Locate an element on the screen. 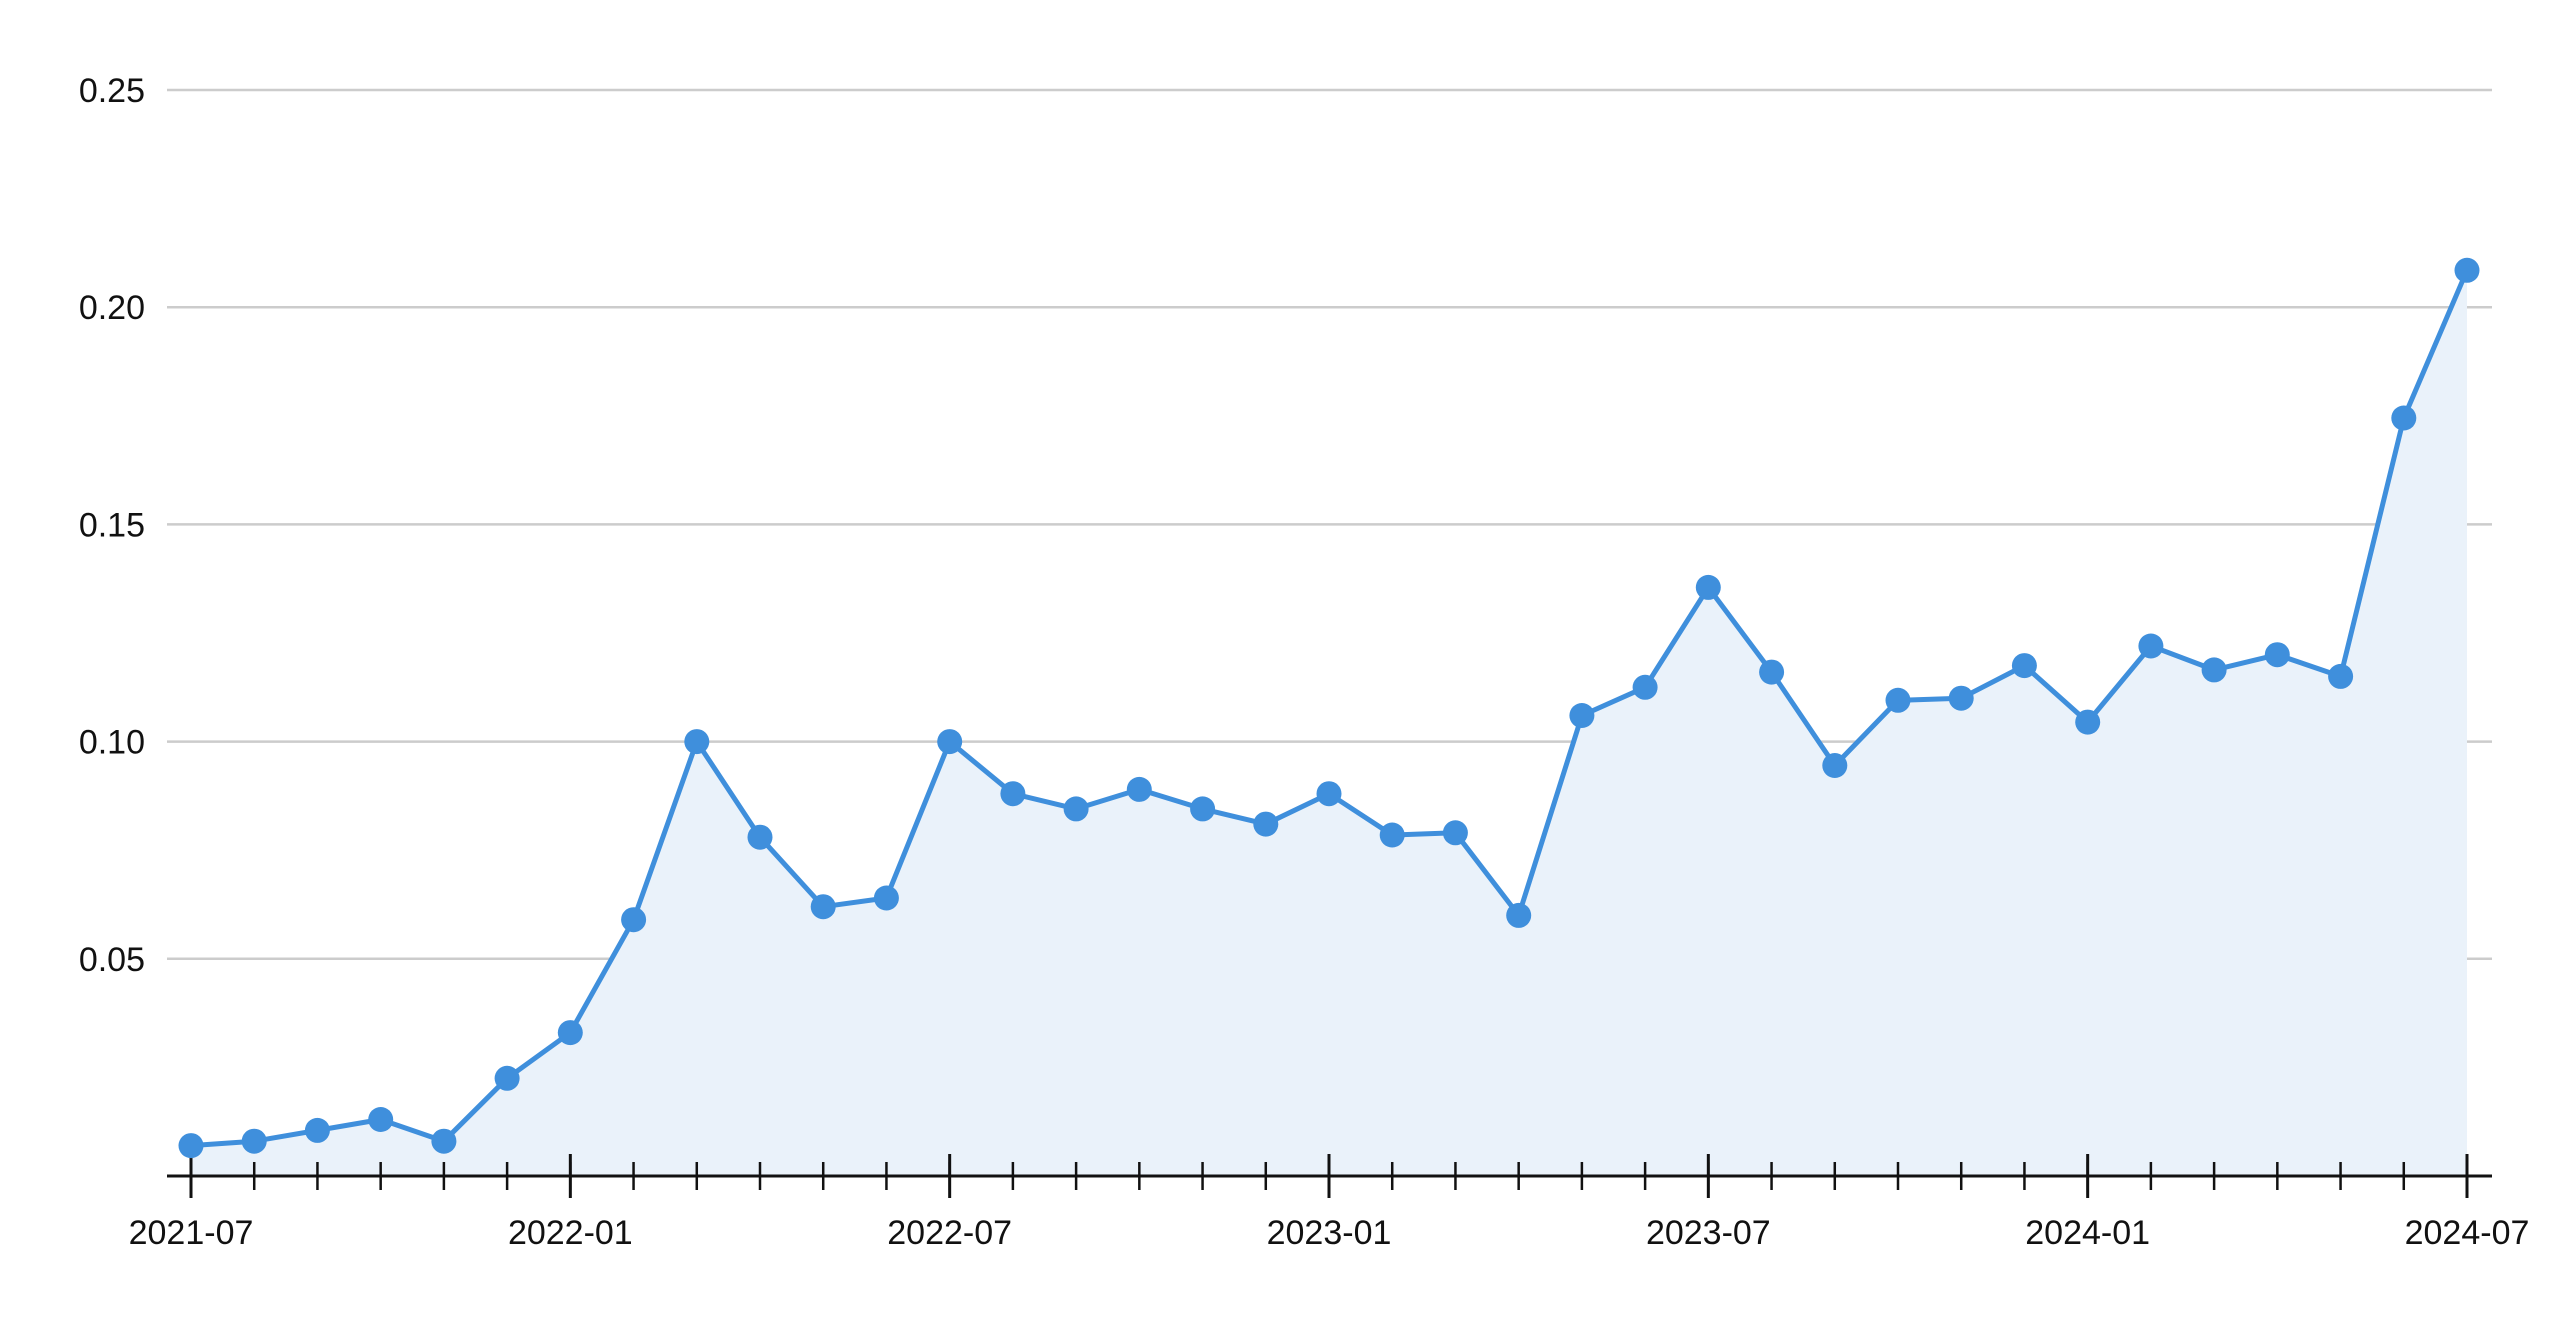 The height and width of the screenshot is (1333, 2560). x-tick-label: 2024-07 is located at coordinates (2467, 1233).